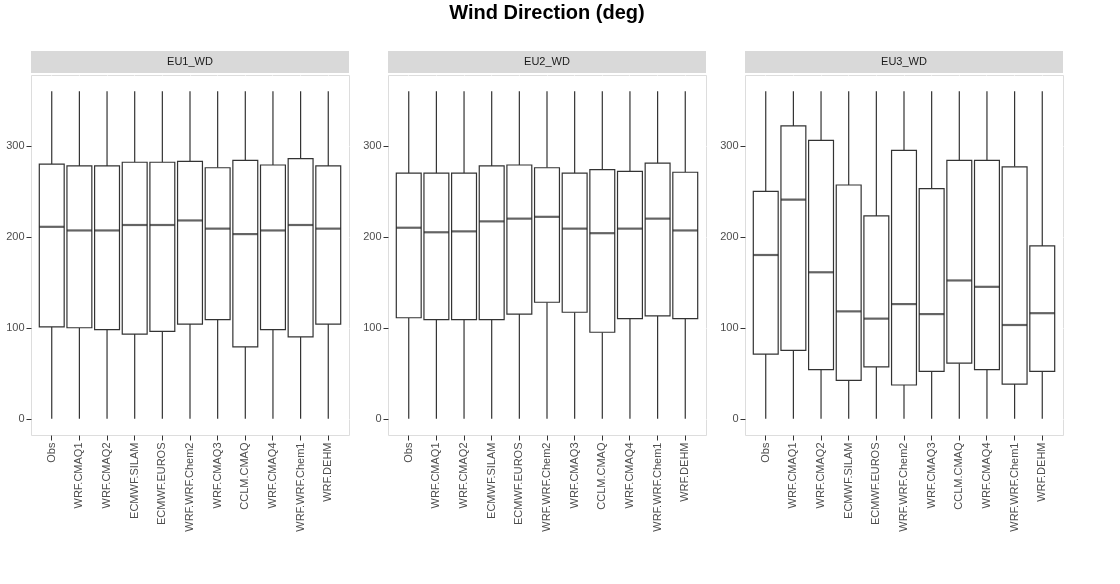 This screenshot has height=584, width=1120. I want to click on chart-subtitle: EU2_WD, so click(547, 61).